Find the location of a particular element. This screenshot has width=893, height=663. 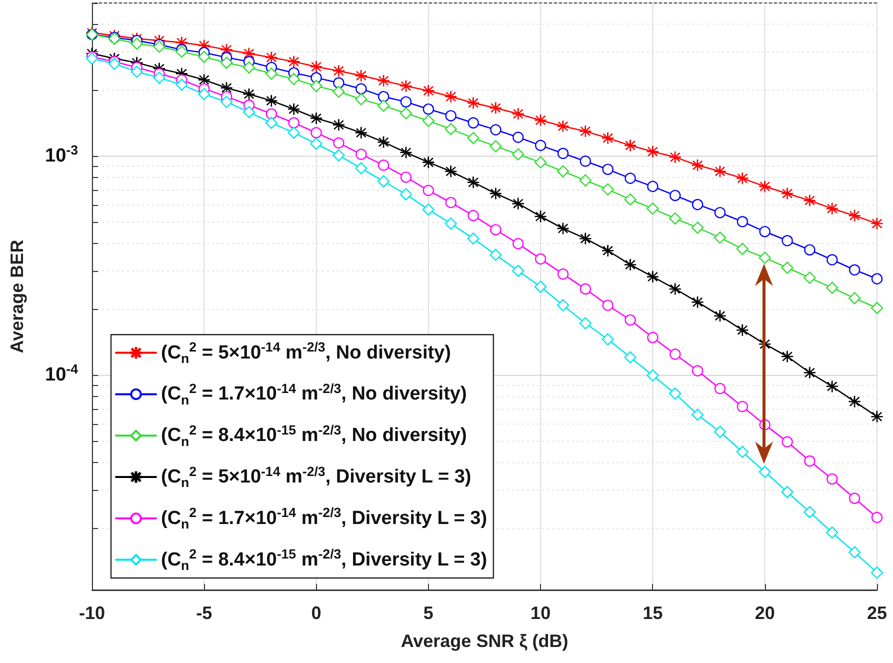

x-axis-title: Average SNR ξ (dB) is located at coordinates (484, 641).